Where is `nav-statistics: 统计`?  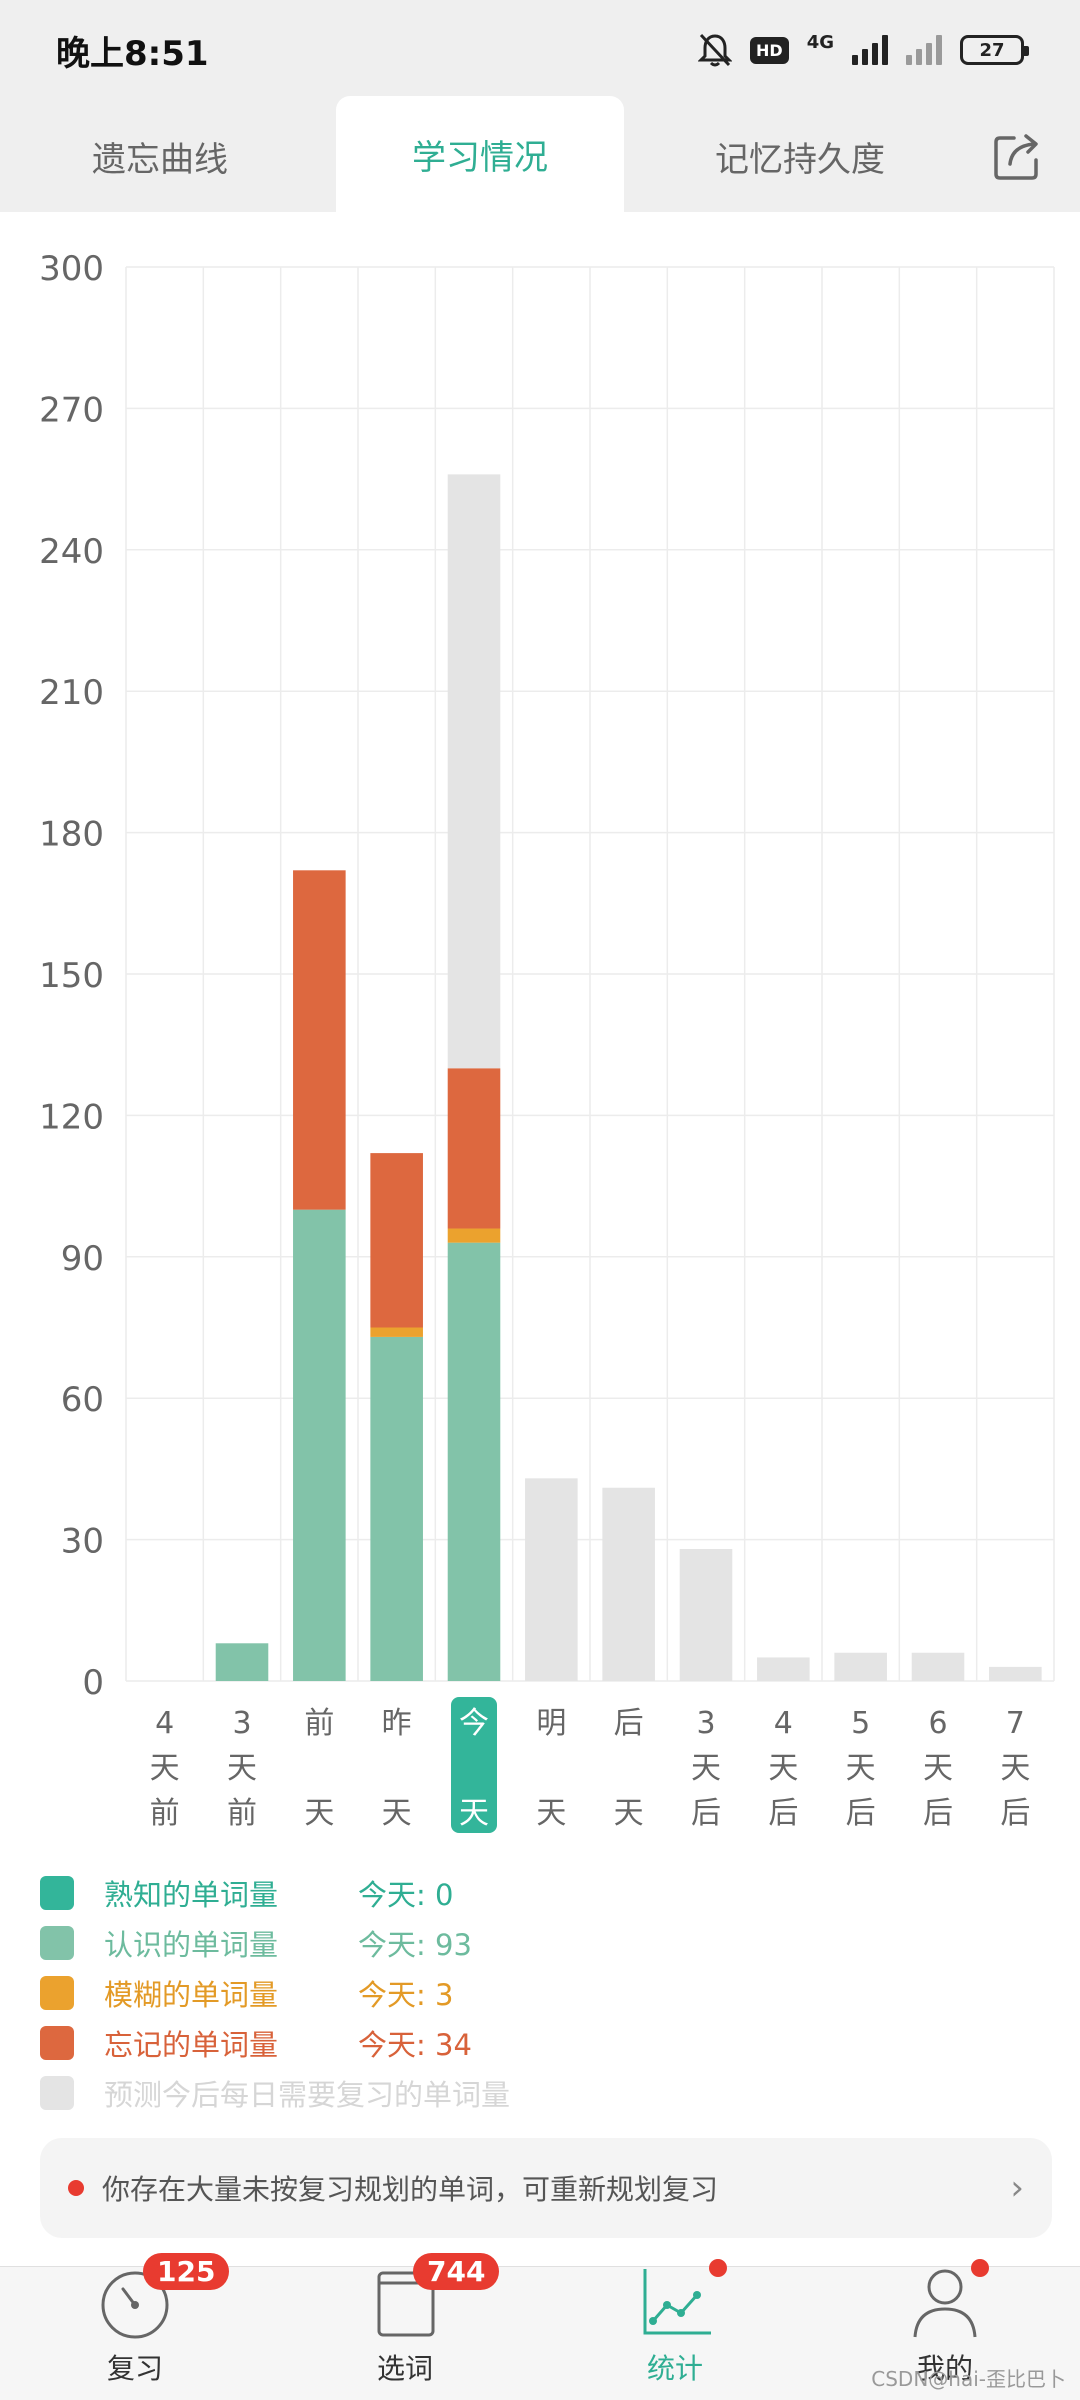
nav-statistics: 统计 is located at coordinates (675, 2329).